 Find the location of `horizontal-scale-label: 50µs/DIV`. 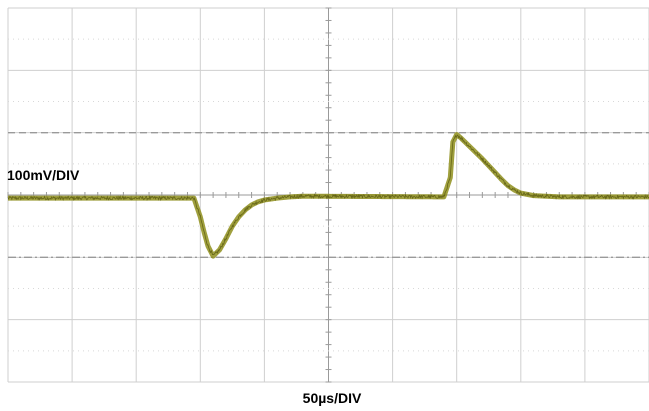

horizontal-scale-label: 50µs/DIV is located at coordinates (332, 398).